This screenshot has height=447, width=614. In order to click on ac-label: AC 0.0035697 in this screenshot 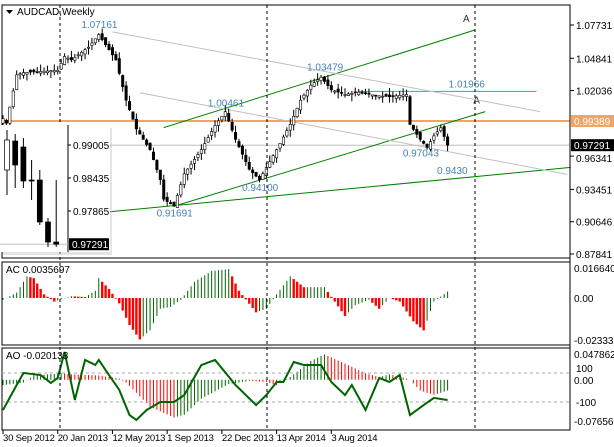, I will do `click(38, 270)`.